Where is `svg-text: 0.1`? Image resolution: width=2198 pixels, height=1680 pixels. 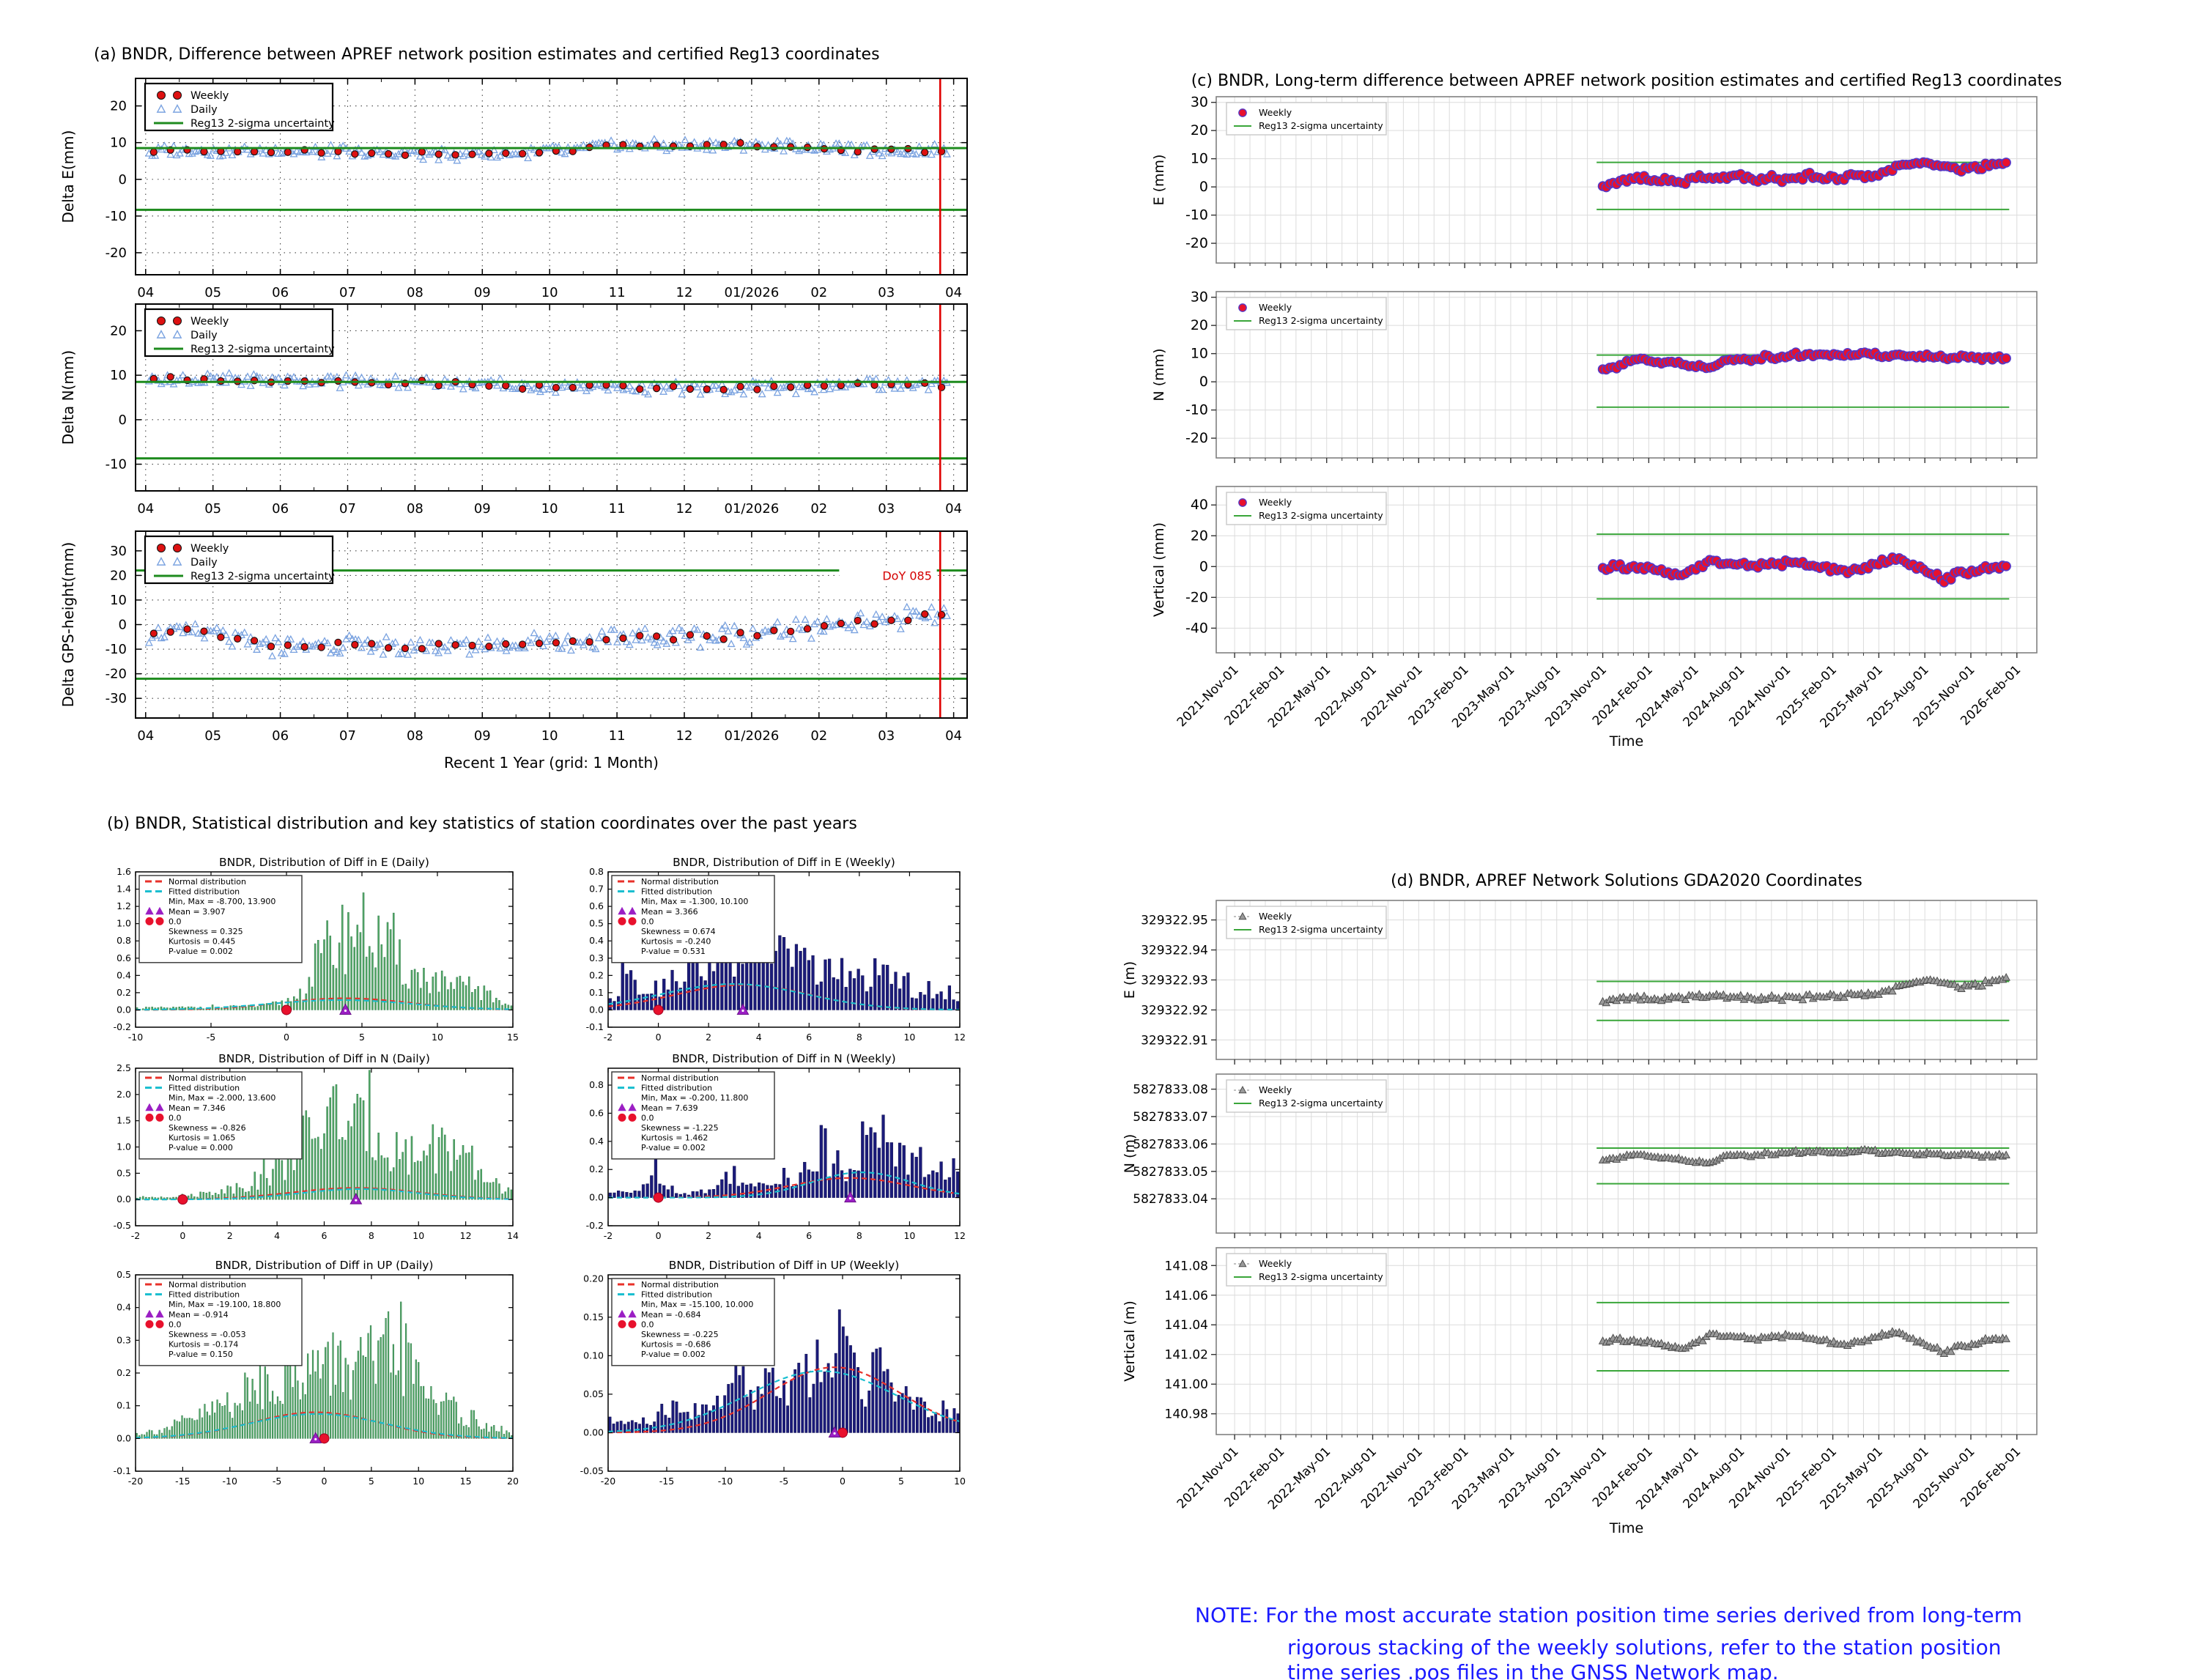
svg-text: 0.1 is located at coordinates (124, 1405).